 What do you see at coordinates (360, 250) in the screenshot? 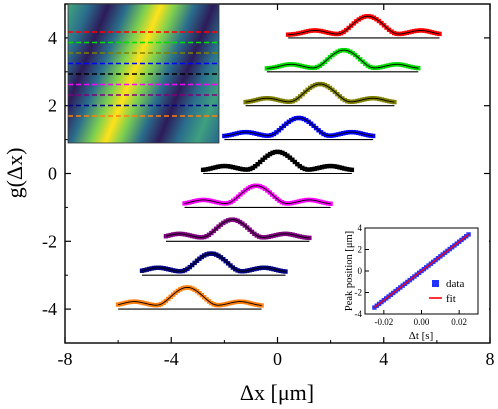
I see `inset-y-tick-label: 2` at bounding box center [360, 250].